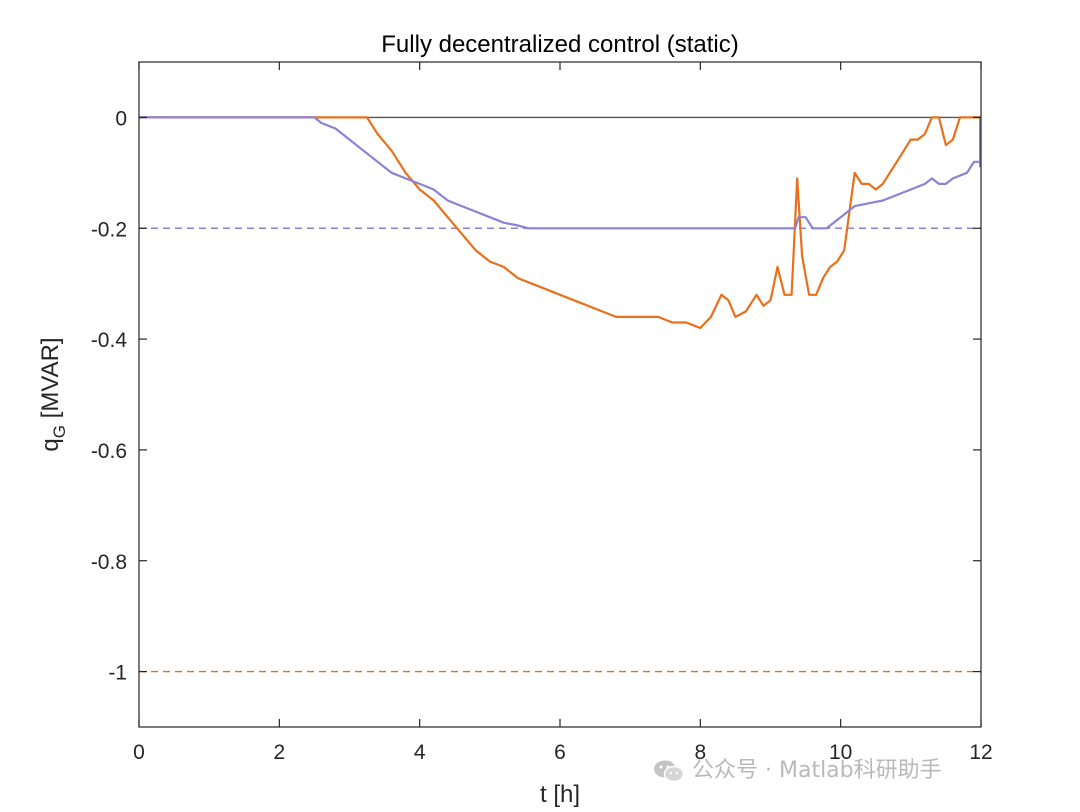 This screenshot has width=1080, height=812. Describe the element at coordinates (980, 752) in the screenshot. I see `x-tick-label: 12` at that location.